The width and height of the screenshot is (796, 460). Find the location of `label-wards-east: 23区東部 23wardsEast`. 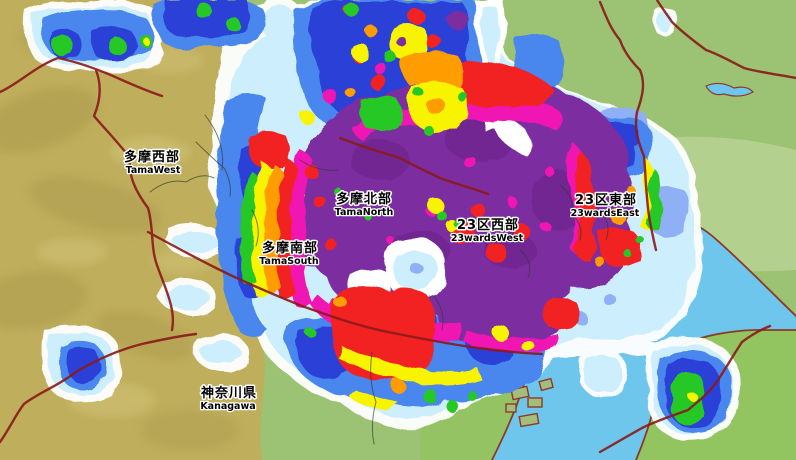

label-wards-east: 23区東部 23wardsEast is located at coordinates (605, 206).